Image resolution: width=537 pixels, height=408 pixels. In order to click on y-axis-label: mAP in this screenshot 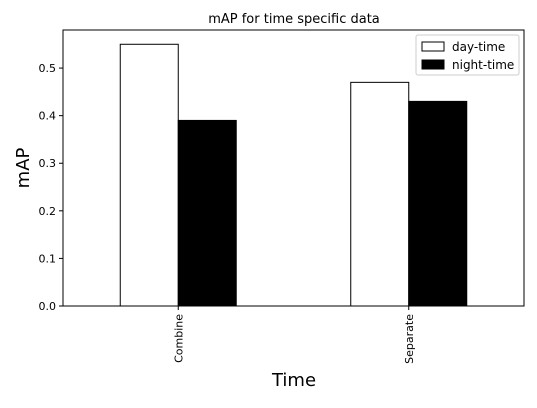, I will do `click(23, 168)`.